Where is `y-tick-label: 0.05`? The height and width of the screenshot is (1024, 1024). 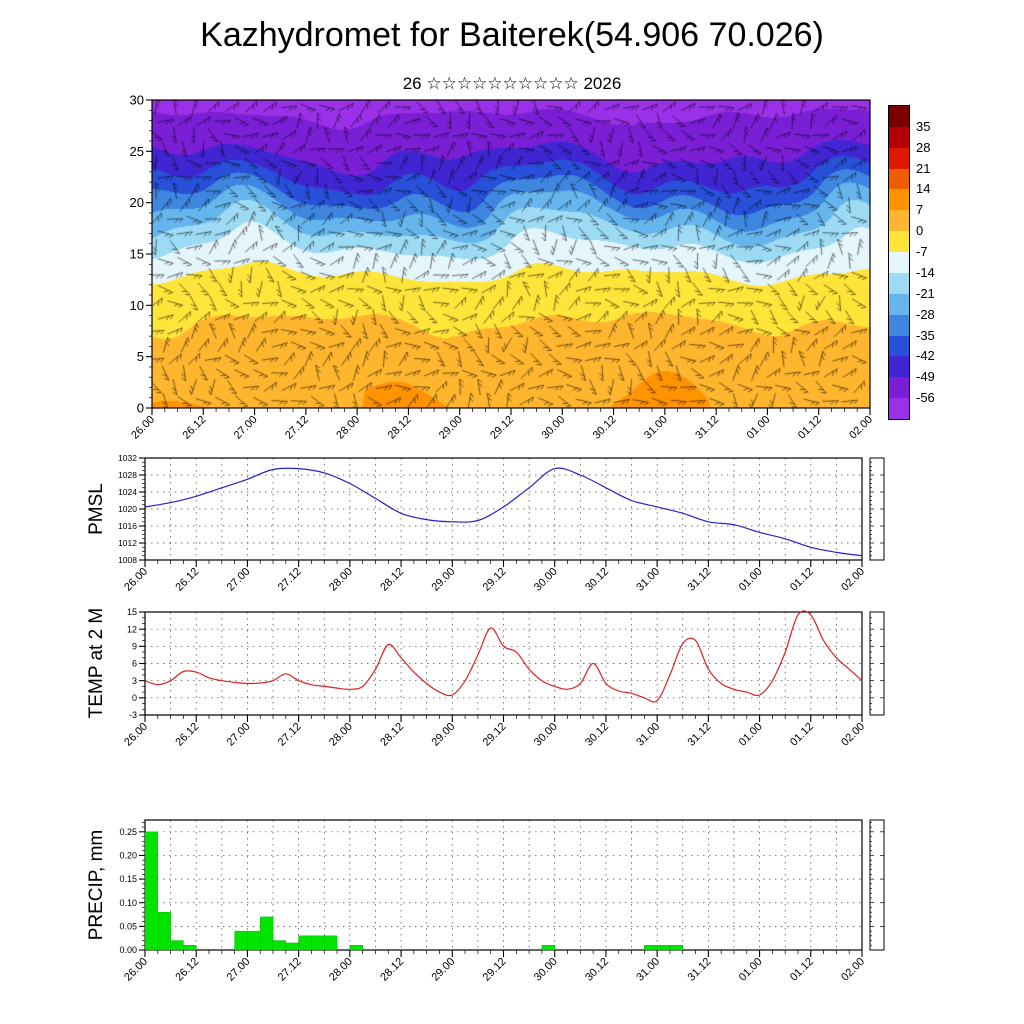 y-tick-label: 0.05 is located at coordinates (128, 927).